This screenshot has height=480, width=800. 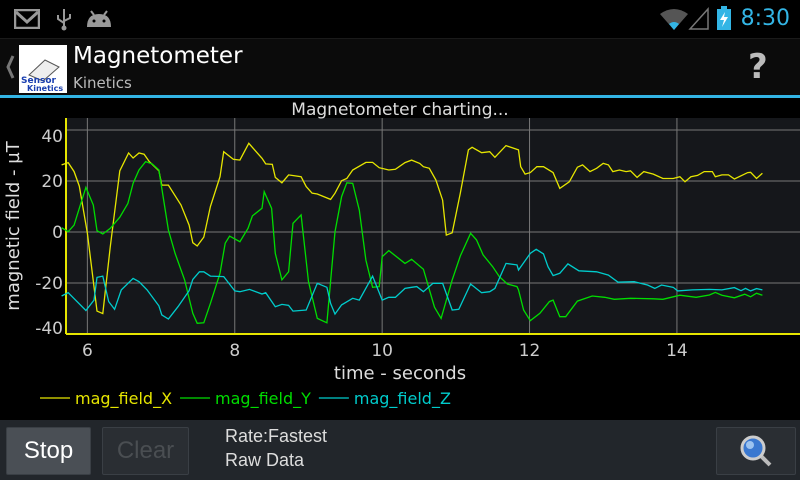 I want to click on y-axis-label: magnetic field - µT, so click(x=13, y=225).